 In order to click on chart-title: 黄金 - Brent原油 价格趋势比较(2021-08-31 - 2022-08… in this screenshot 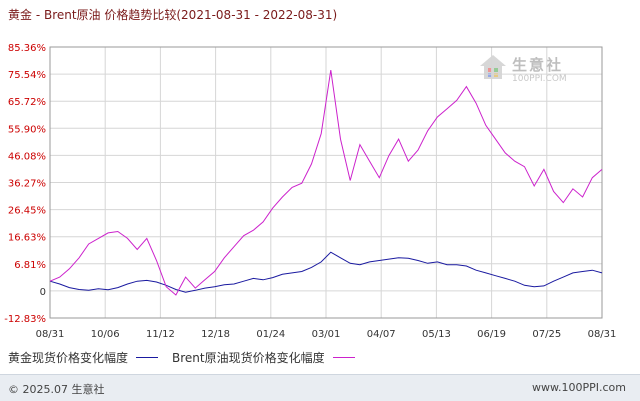, I will do `click(173, 15)`.